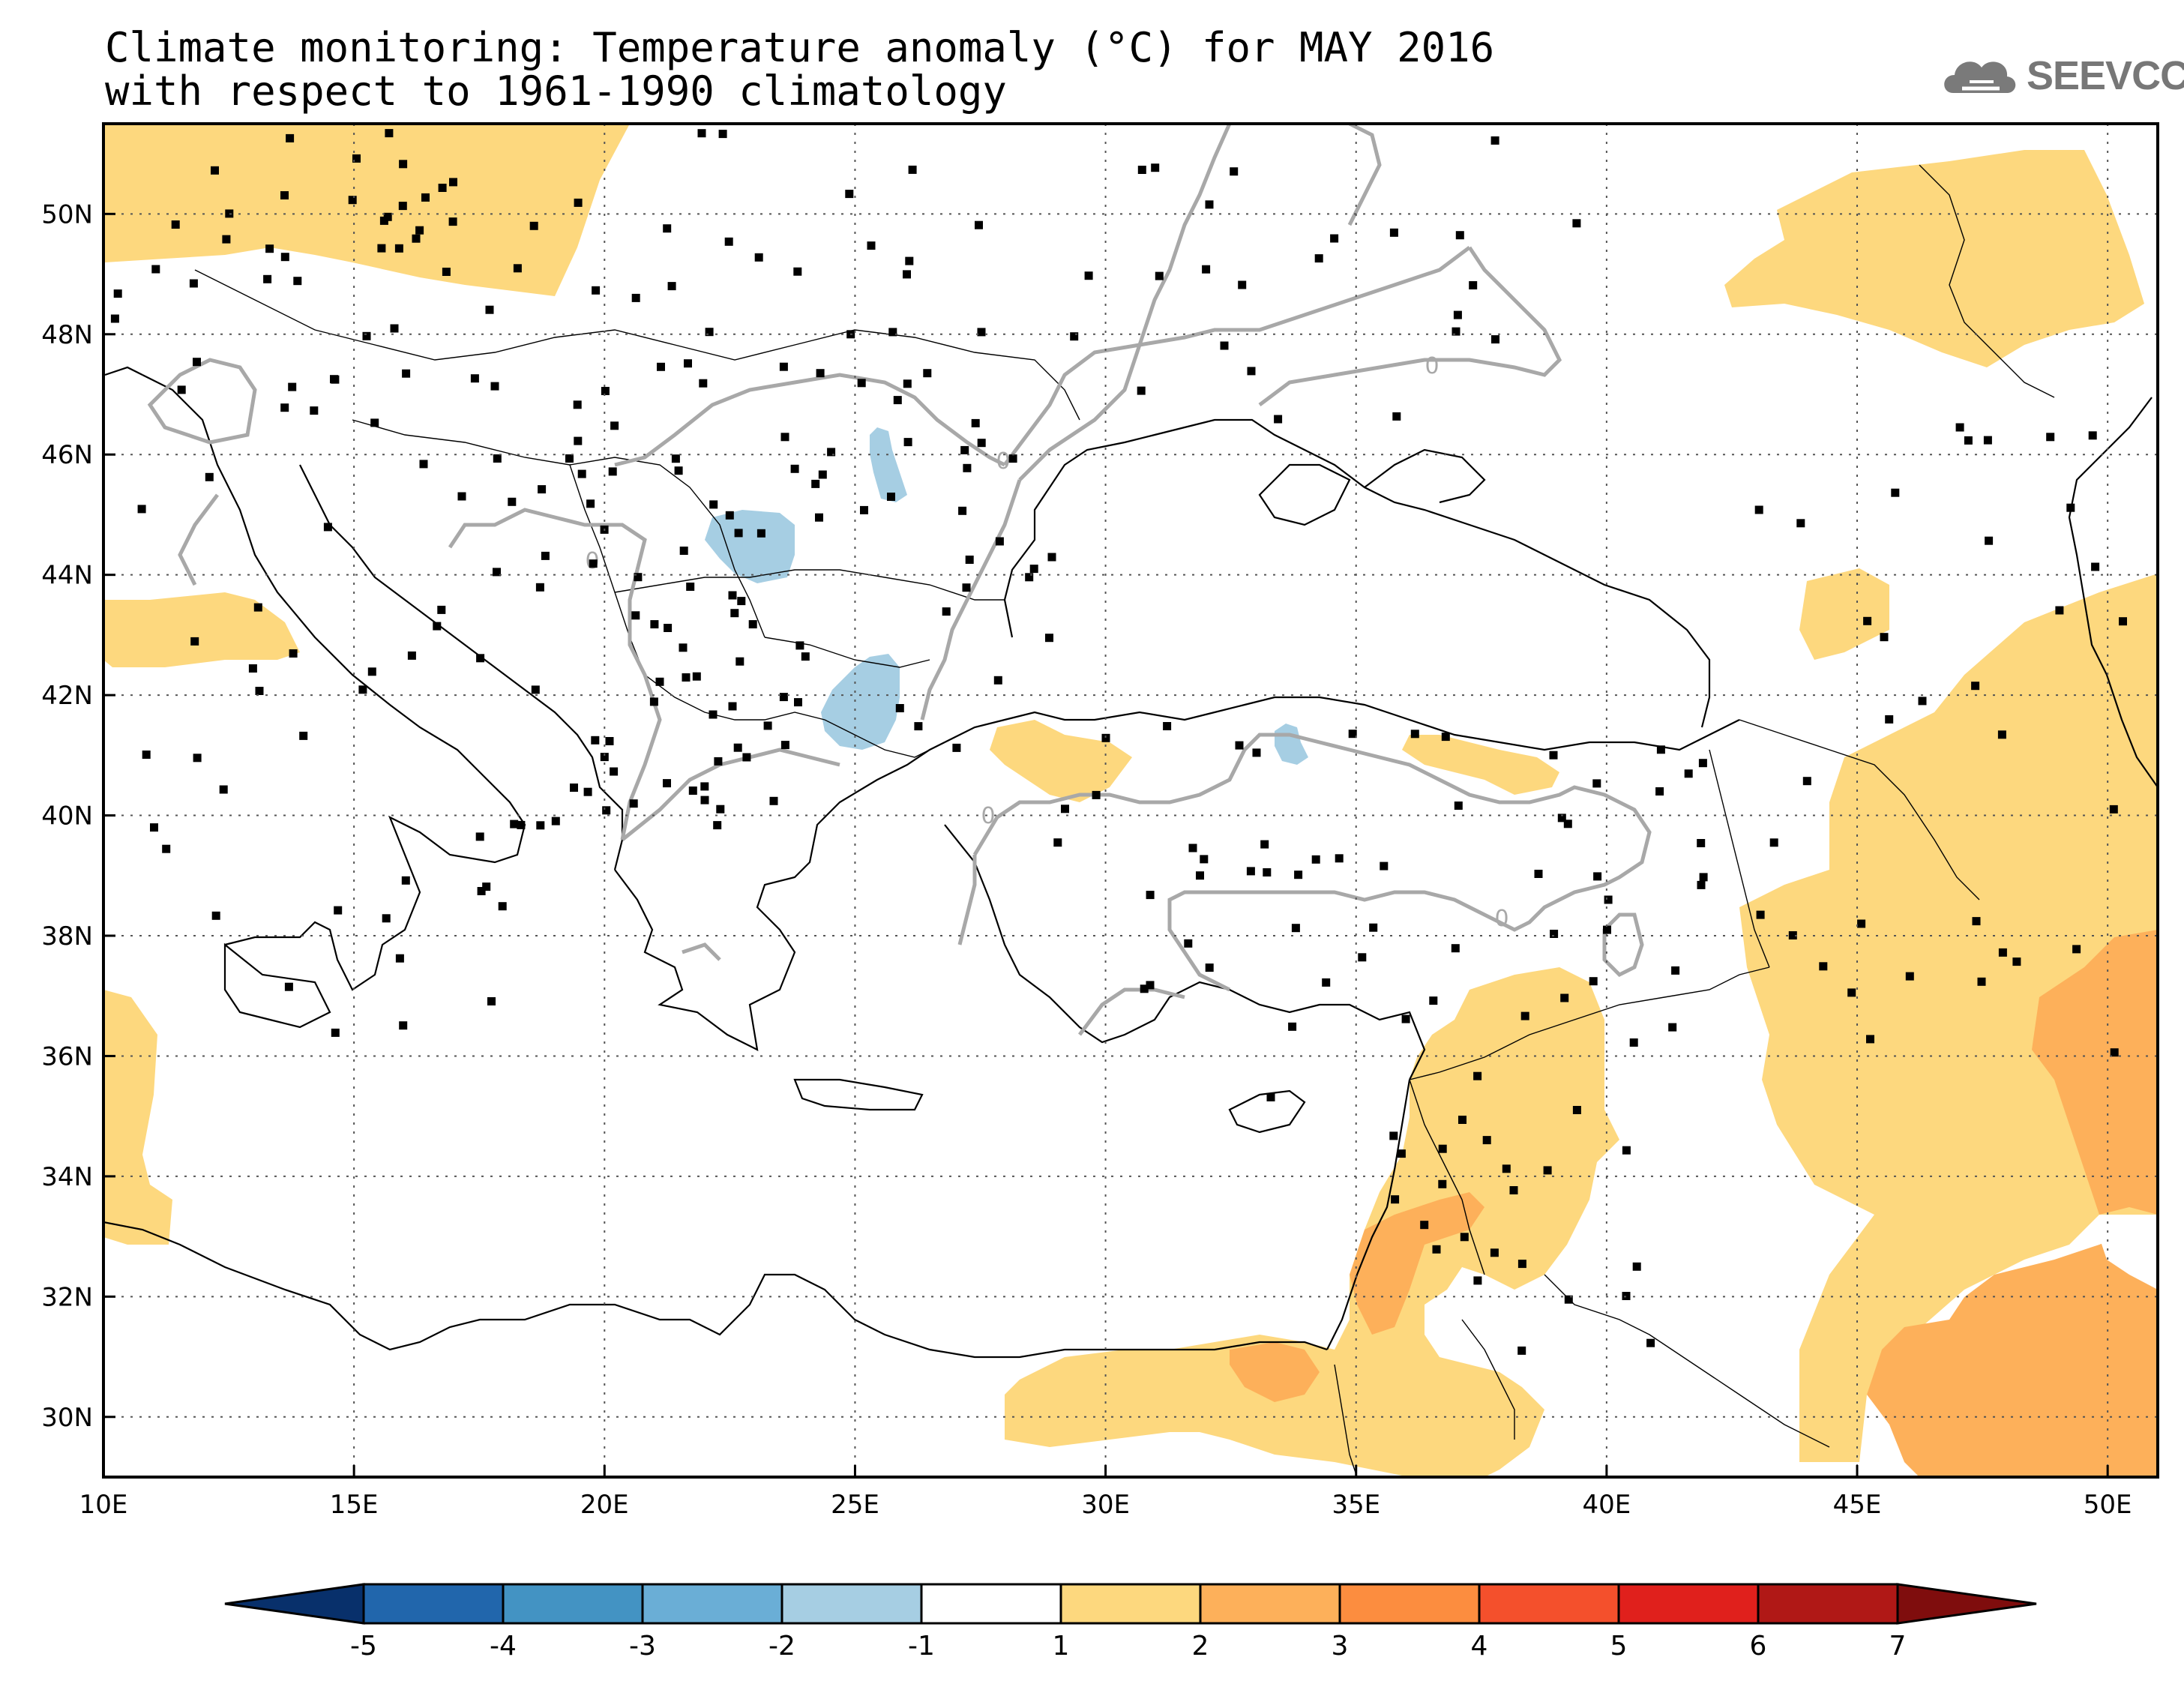  I want to click on lat-tick-label: 50N, so click(67, 214).